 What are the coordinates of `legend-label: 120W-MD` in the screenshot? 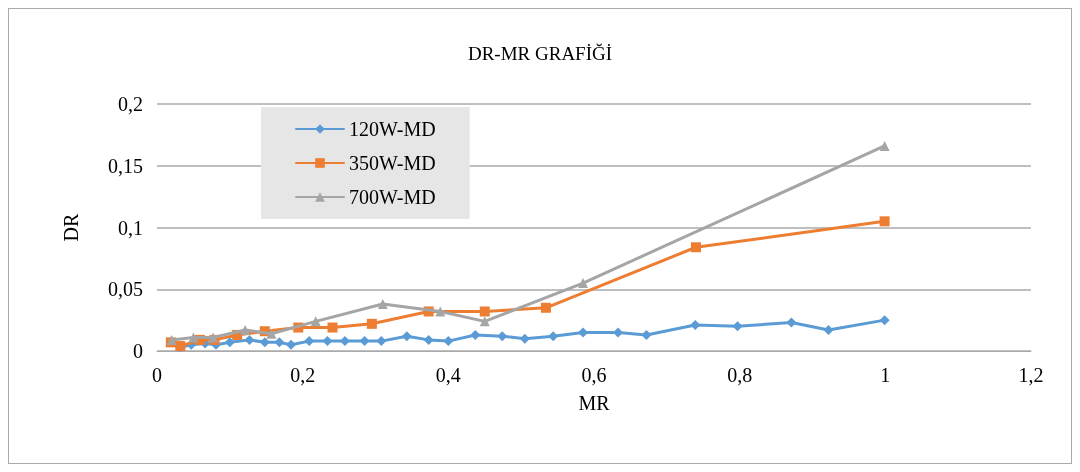 It's located at (392, 129).